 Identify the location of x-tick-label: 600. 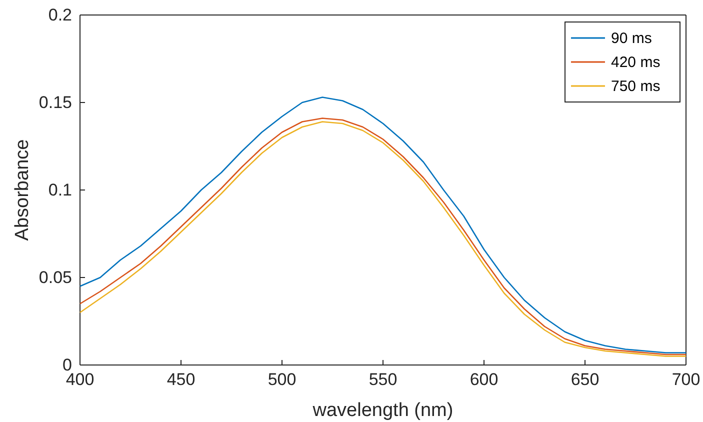
(484, 380).